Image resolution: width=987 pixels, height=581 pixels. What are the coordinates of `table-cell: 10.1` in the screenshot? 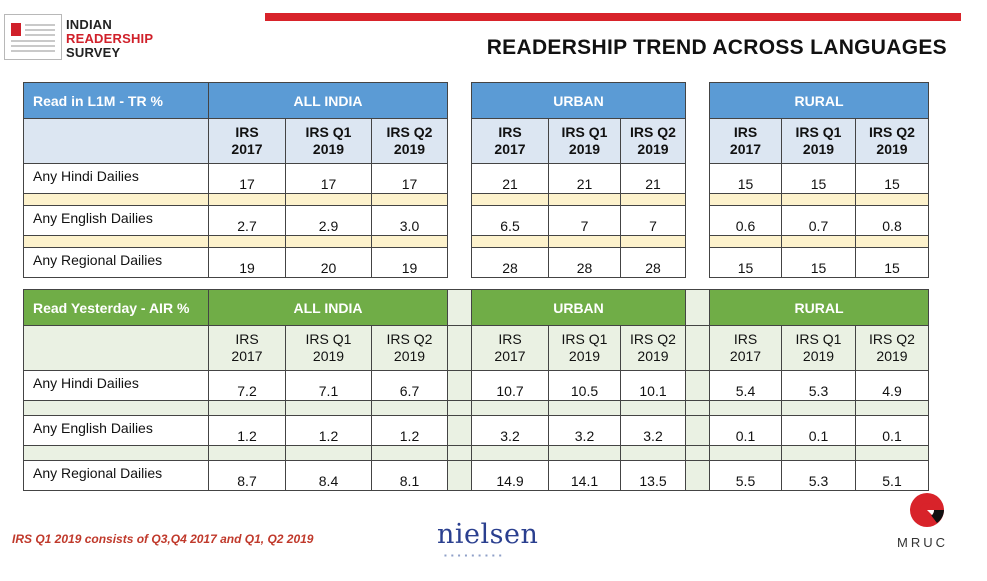 It's located at (653, 385).